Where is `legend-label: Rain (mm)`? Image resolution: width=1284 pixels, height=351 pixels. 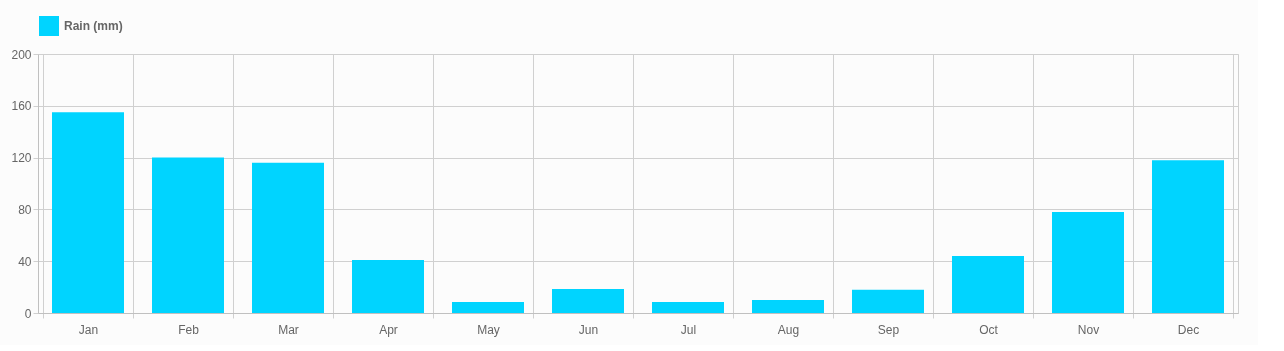
legend-label: Rain (mm) is located at coordinates (93, 26).